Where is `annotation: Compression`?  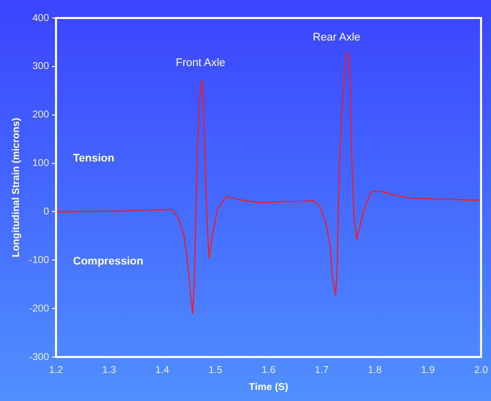
annotation: Compression is located at coordinates (108, 261).